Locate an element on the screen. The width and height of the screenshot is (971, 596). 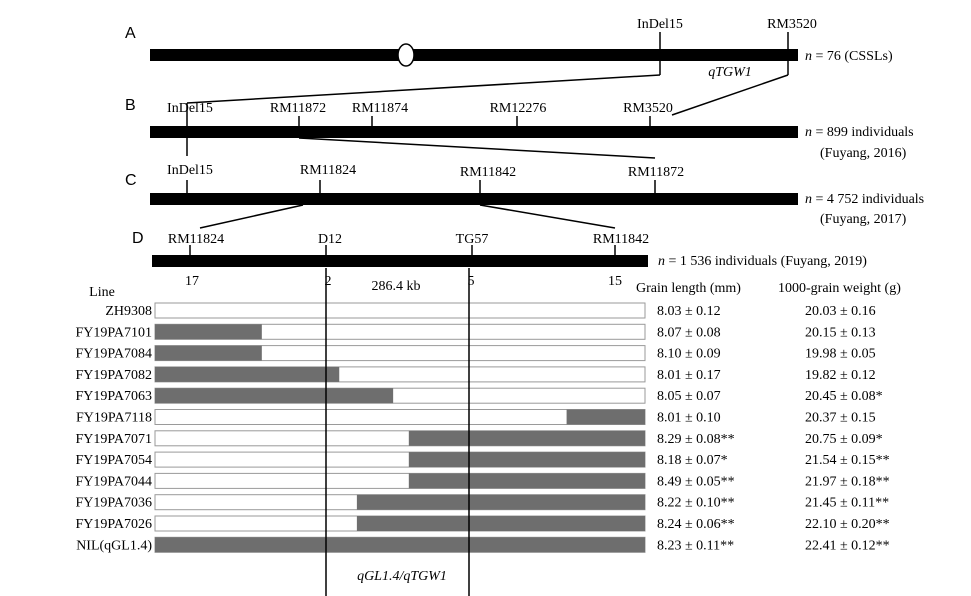
panel-a-marker-indel15: InDel15 is located at coordinates (660, 24).